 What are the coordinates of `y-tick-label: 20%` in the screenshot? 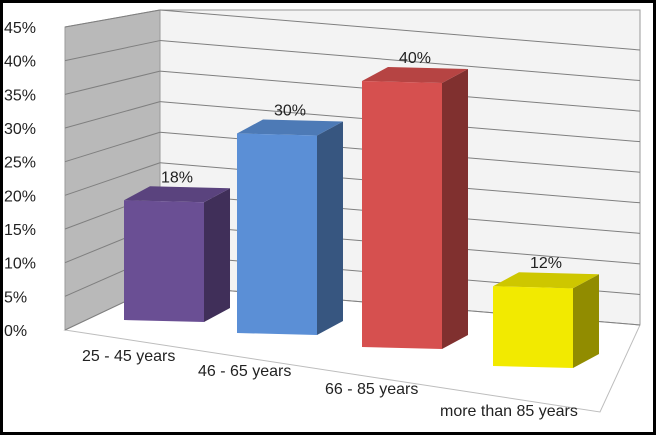 It's located at (20, 196).